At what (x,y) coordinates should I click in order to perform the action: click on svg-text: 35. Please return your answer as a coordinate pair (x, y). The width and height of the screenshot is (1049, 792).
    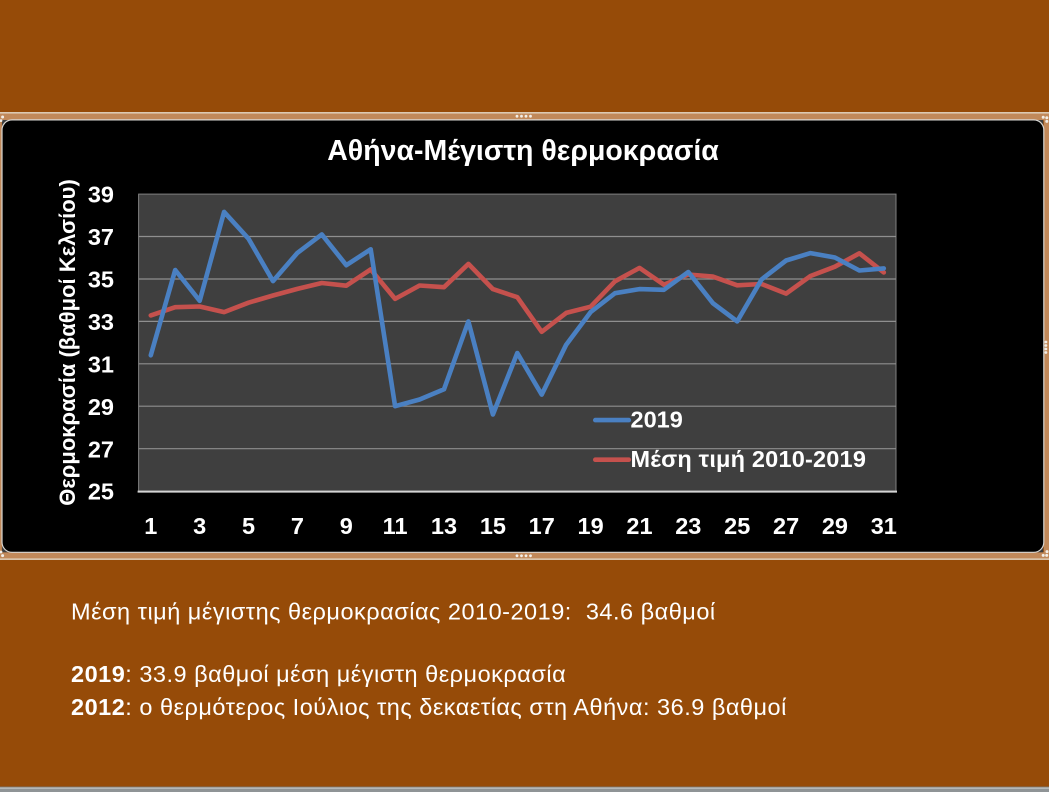
    Looking at the image, I should click on (101, 280).